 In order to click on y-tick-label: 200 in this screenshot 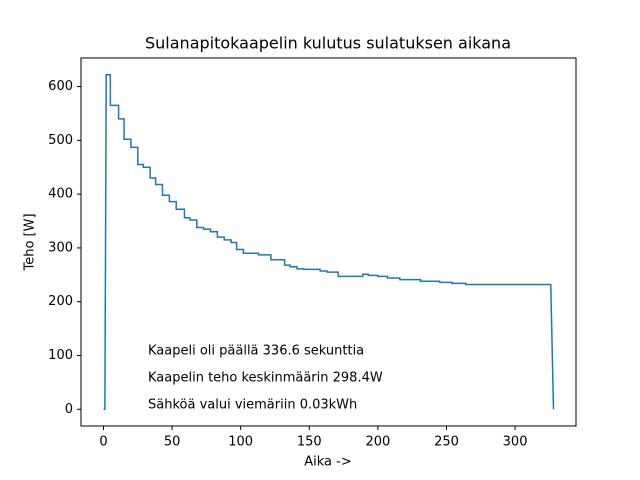, I will do `click(60, 301)`.